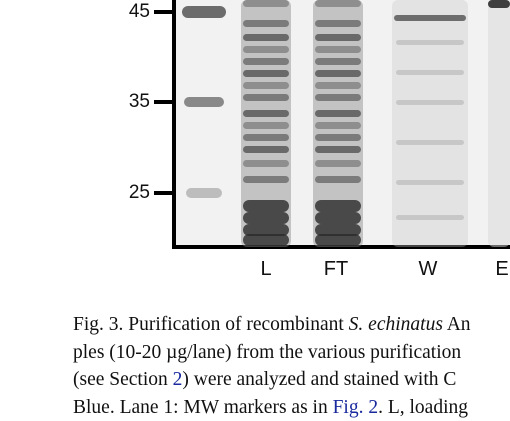  What do you see at coordinates (396, 324) in the screenshot?
I see `species-name: S. echinatus` at bounding box center [396, 324].